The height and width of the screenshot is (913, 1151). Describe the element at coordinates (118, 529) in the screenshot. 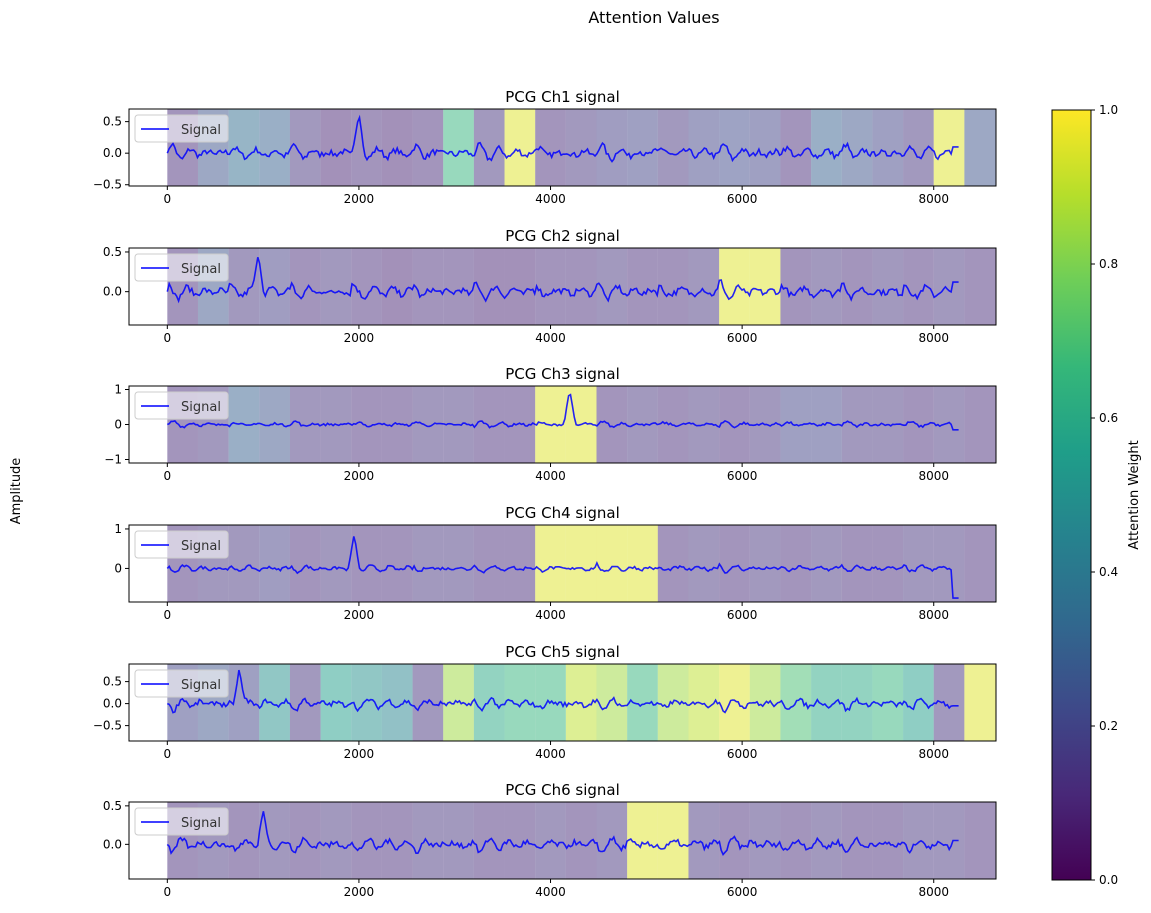

I see `y-tick-label: 1` at that location.